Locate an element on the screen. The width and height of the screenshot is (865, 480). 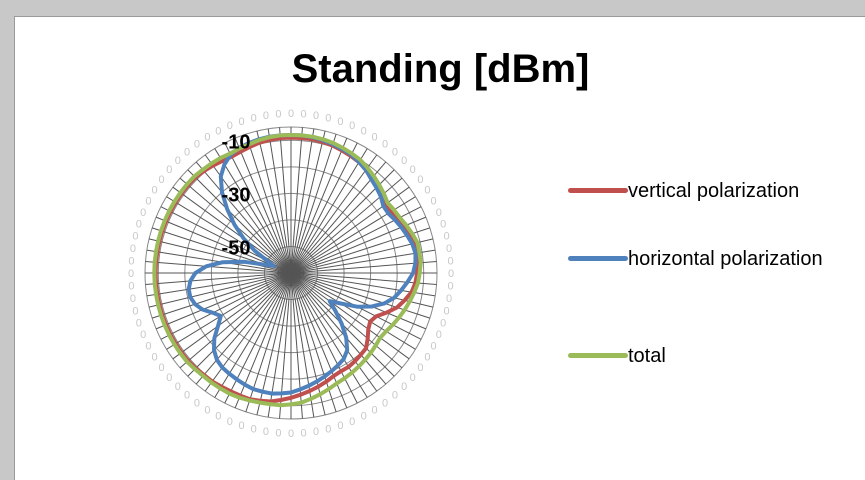
legend-swatch-total is located at coordinates (598, 355).